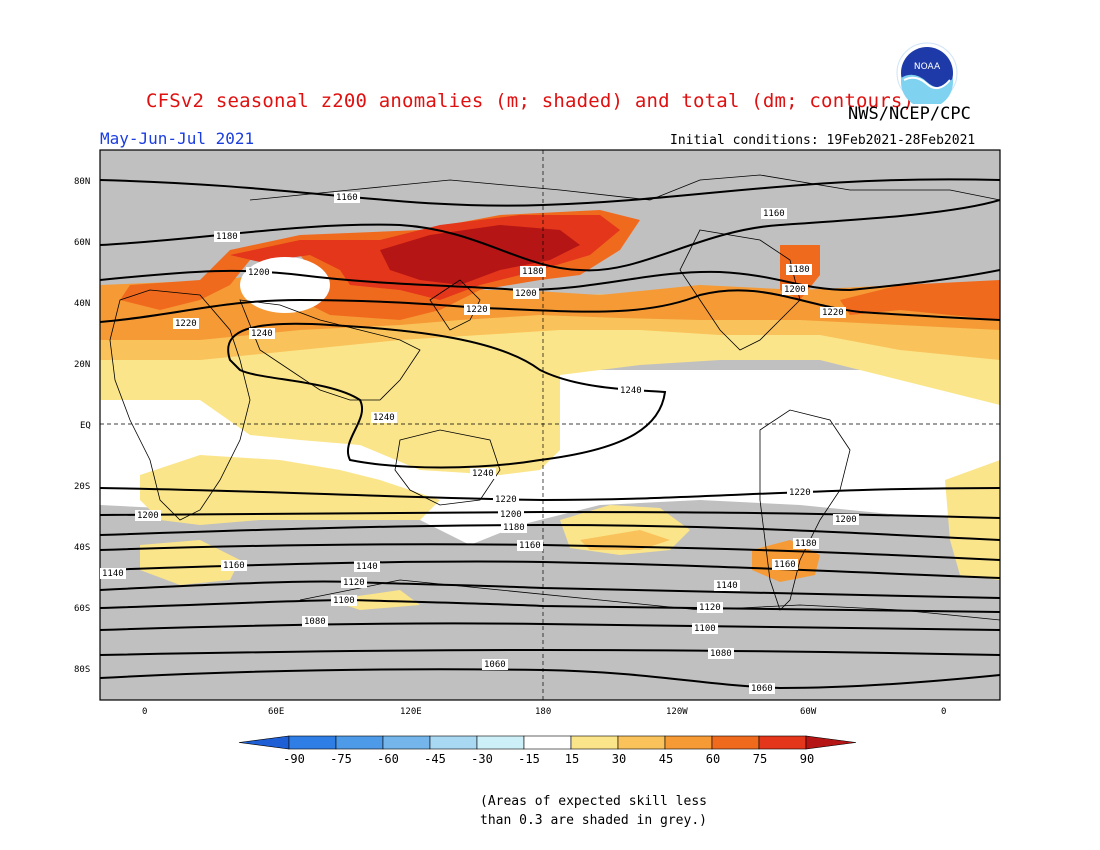 This screenshot has height=850, width=1100. I want to click on longitude-axis: 0 60E 120E 180 120W 60W 0, so click(544, 712).